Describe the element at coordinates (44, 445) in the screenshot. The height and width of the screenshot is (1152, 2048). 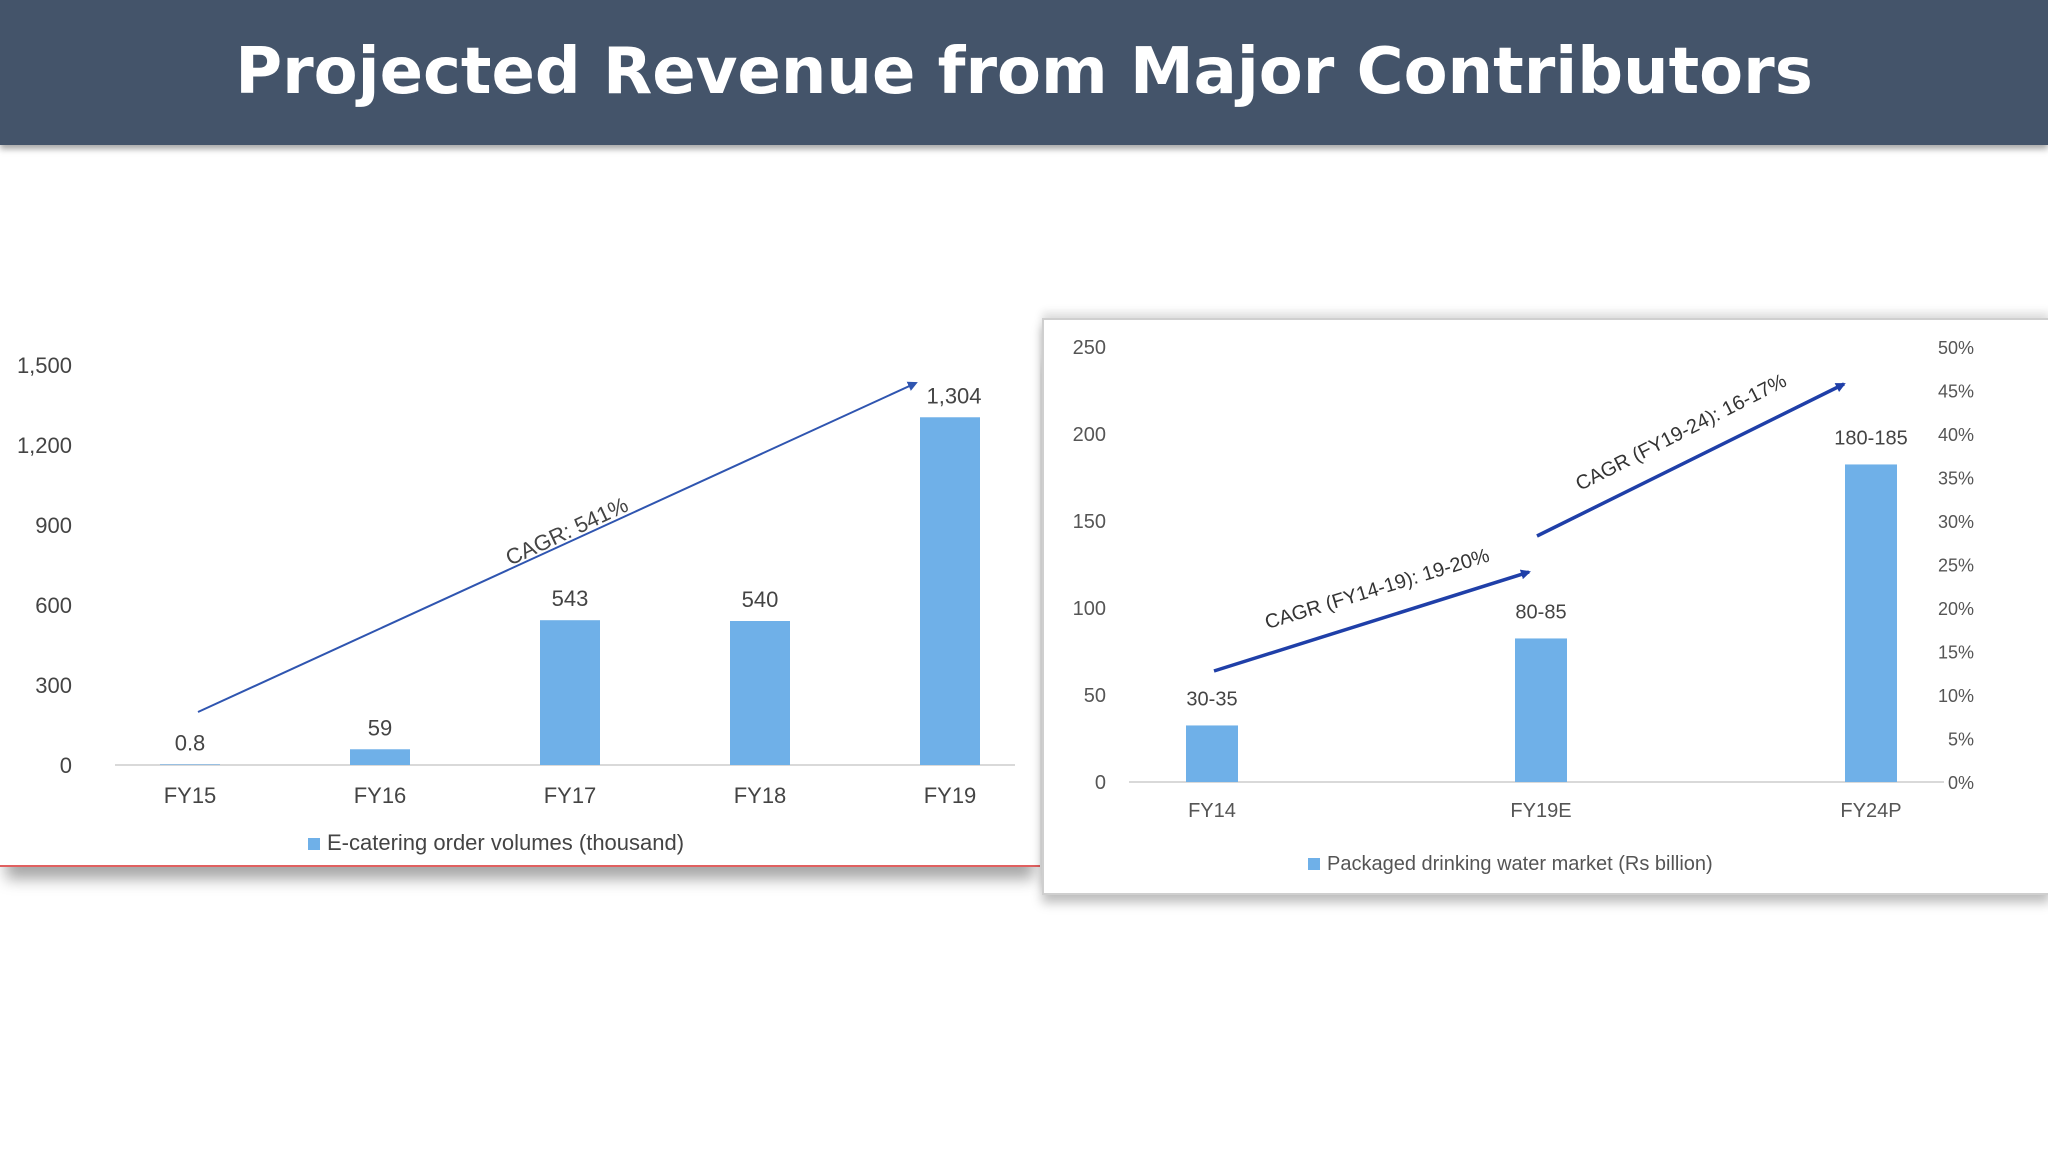
I see `y-tick-label: 1,200` at that location.